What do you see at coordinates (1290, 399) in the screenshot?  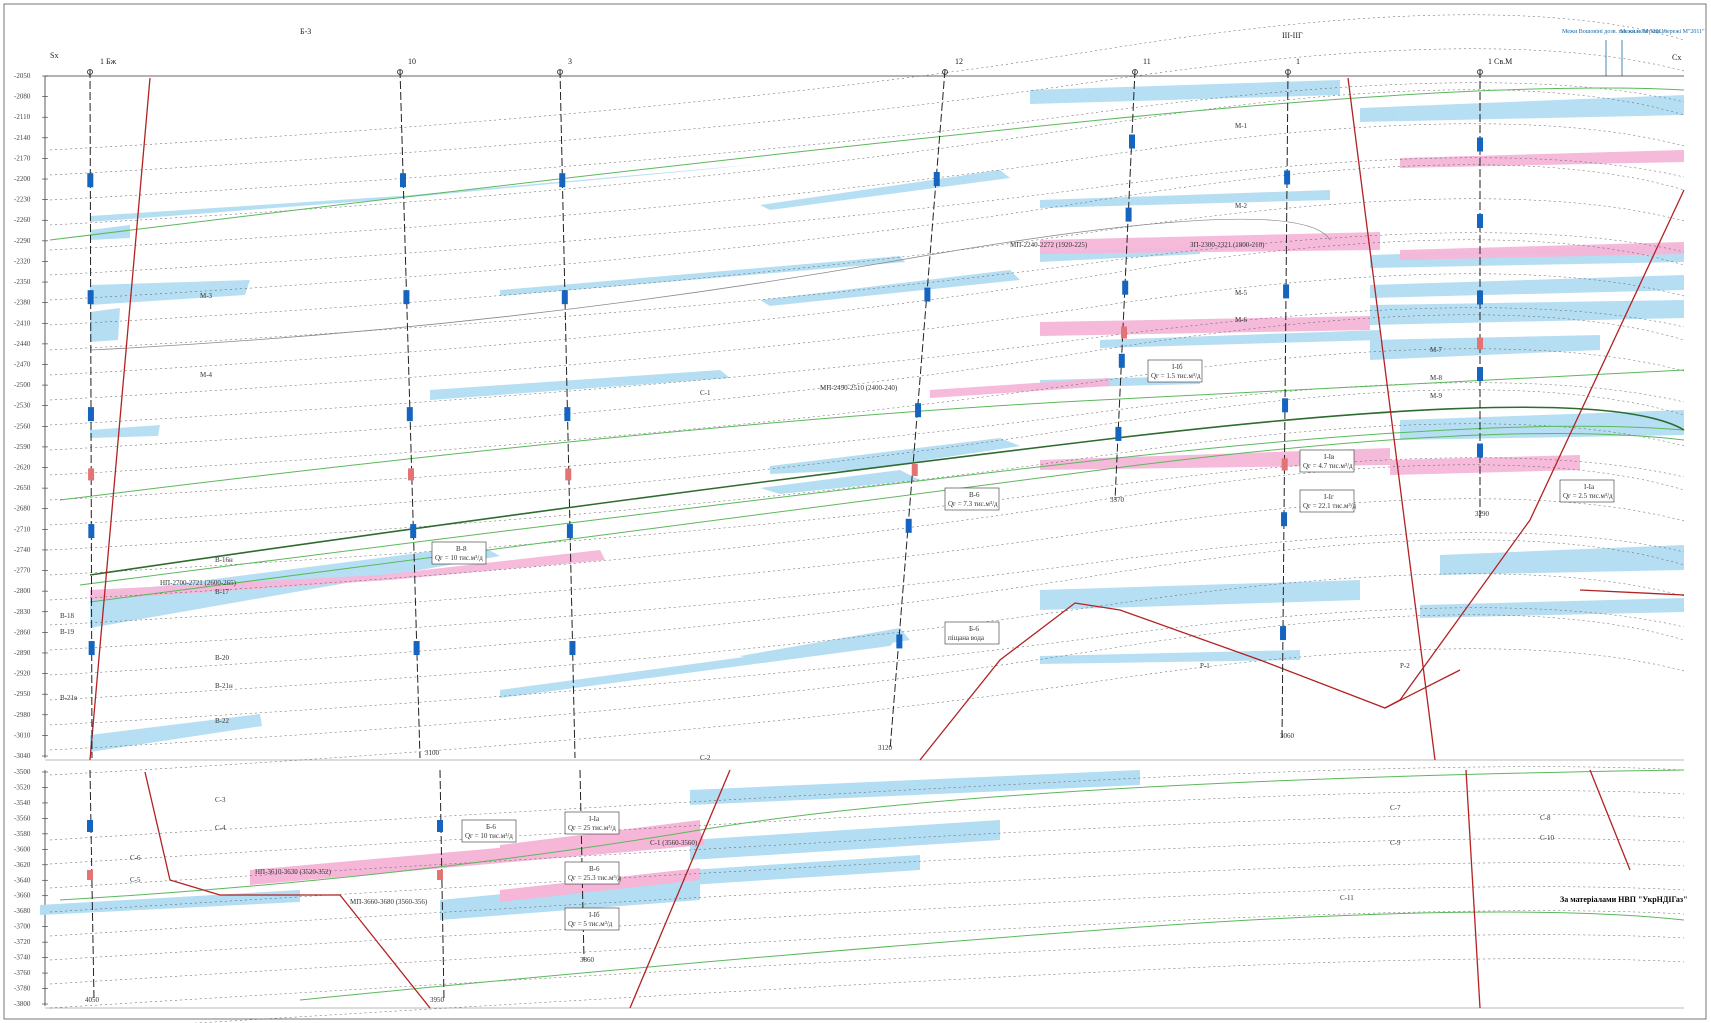 I see `well: 1` at bounding box center [1290, 399].